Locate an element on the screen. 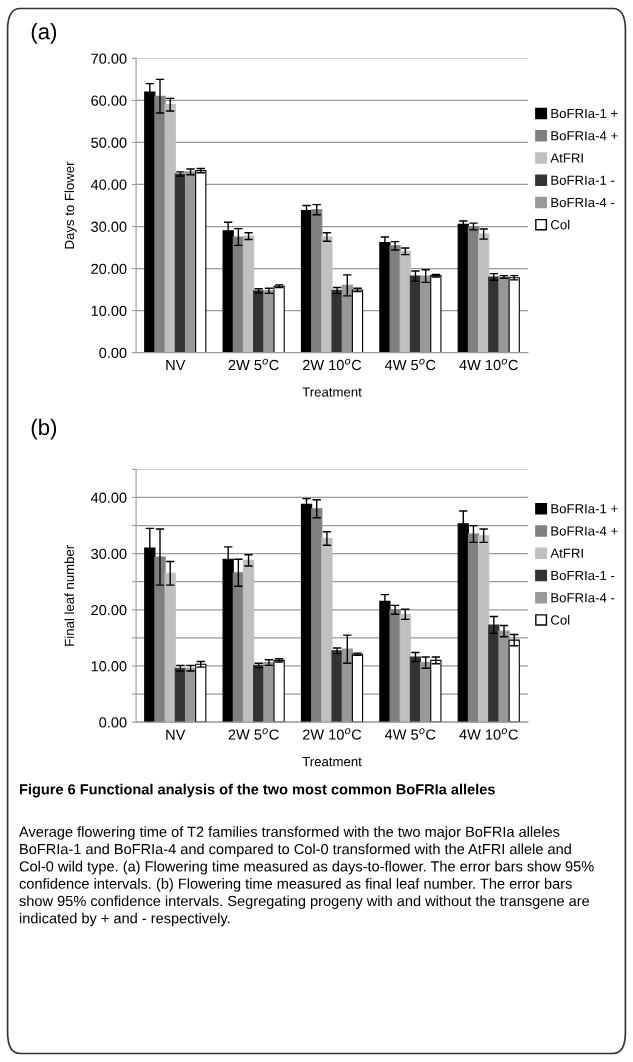  y-tick-label: 70.00 is located at coordinates (109, 58).